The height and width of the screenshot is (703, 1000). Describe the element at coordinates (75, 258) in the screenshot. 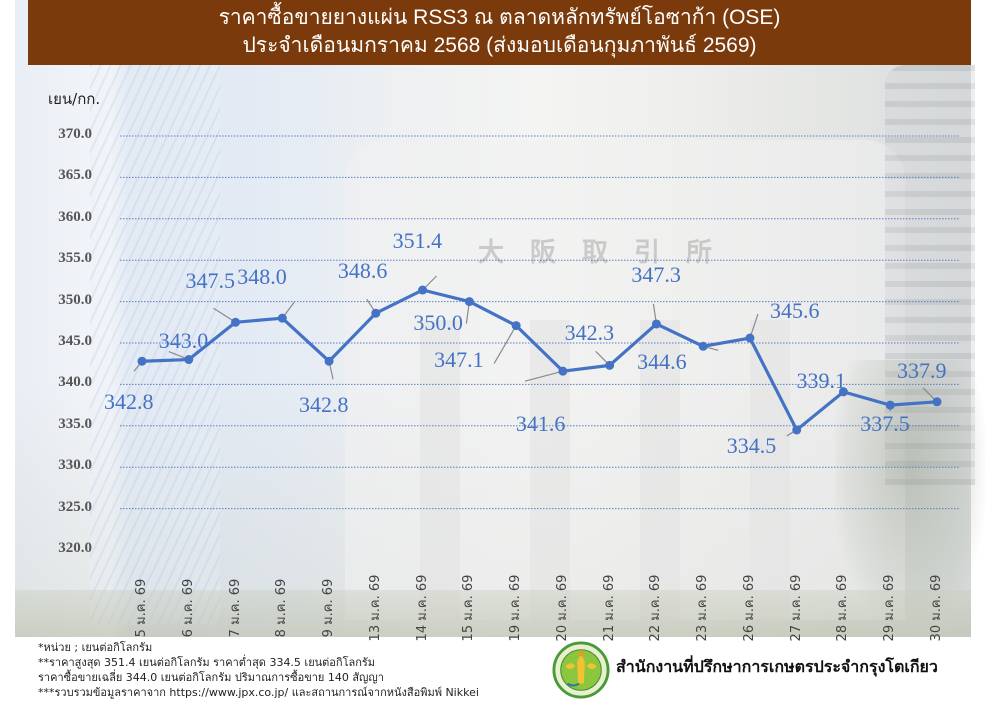

I see `y-tick-label: 355.0` at that location.